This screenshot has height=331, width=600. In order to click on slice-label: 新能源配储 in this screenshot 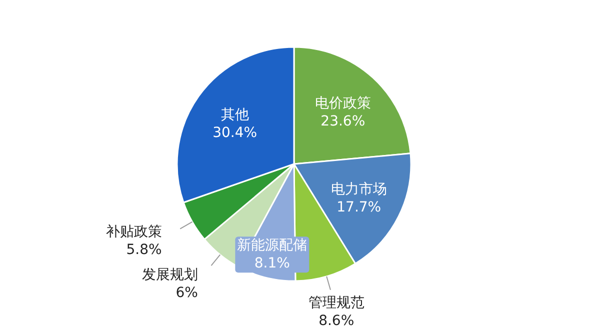, I will do `click(272, 246)`.